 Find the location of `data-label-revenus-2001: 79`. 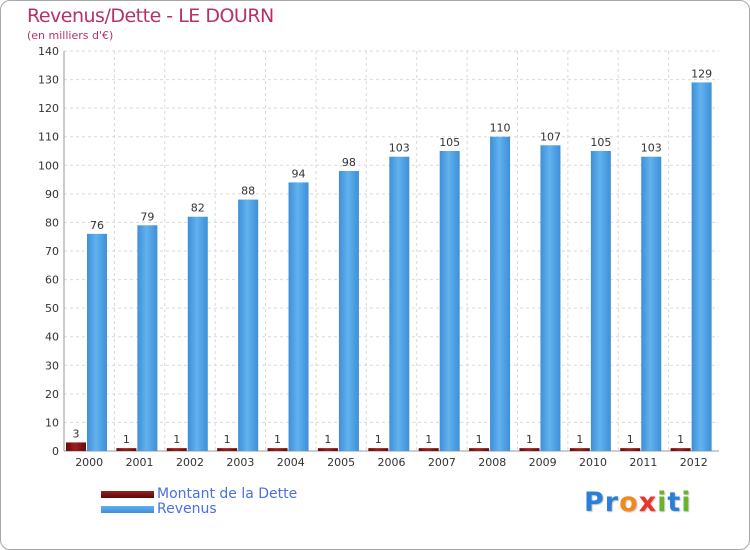

data-label-revenus-2001: 79 is located at coordinates (147, 216).